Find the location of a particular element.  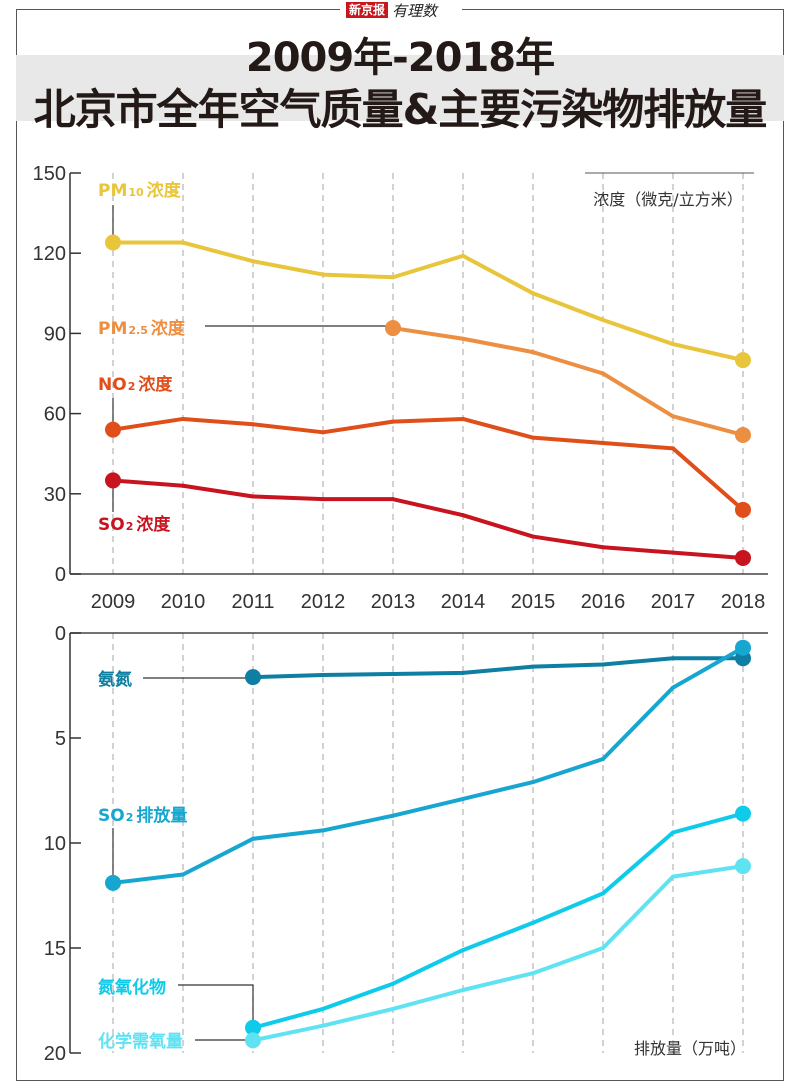

x-tick-label: 2014 is located at coordinates (463, 602).